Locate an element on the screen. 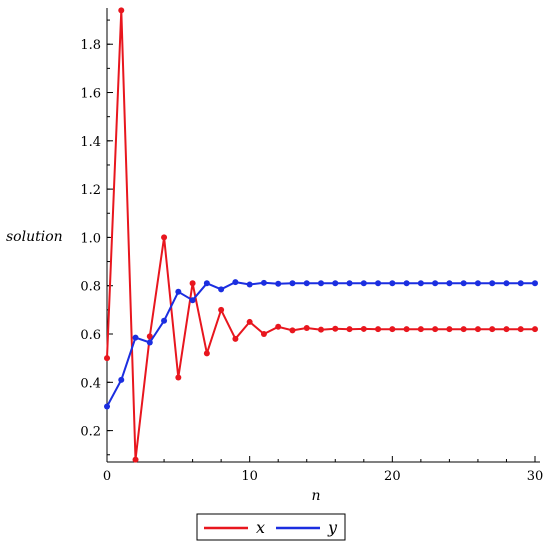  x-tick-label: 20 is located at coordinates (392, 476).